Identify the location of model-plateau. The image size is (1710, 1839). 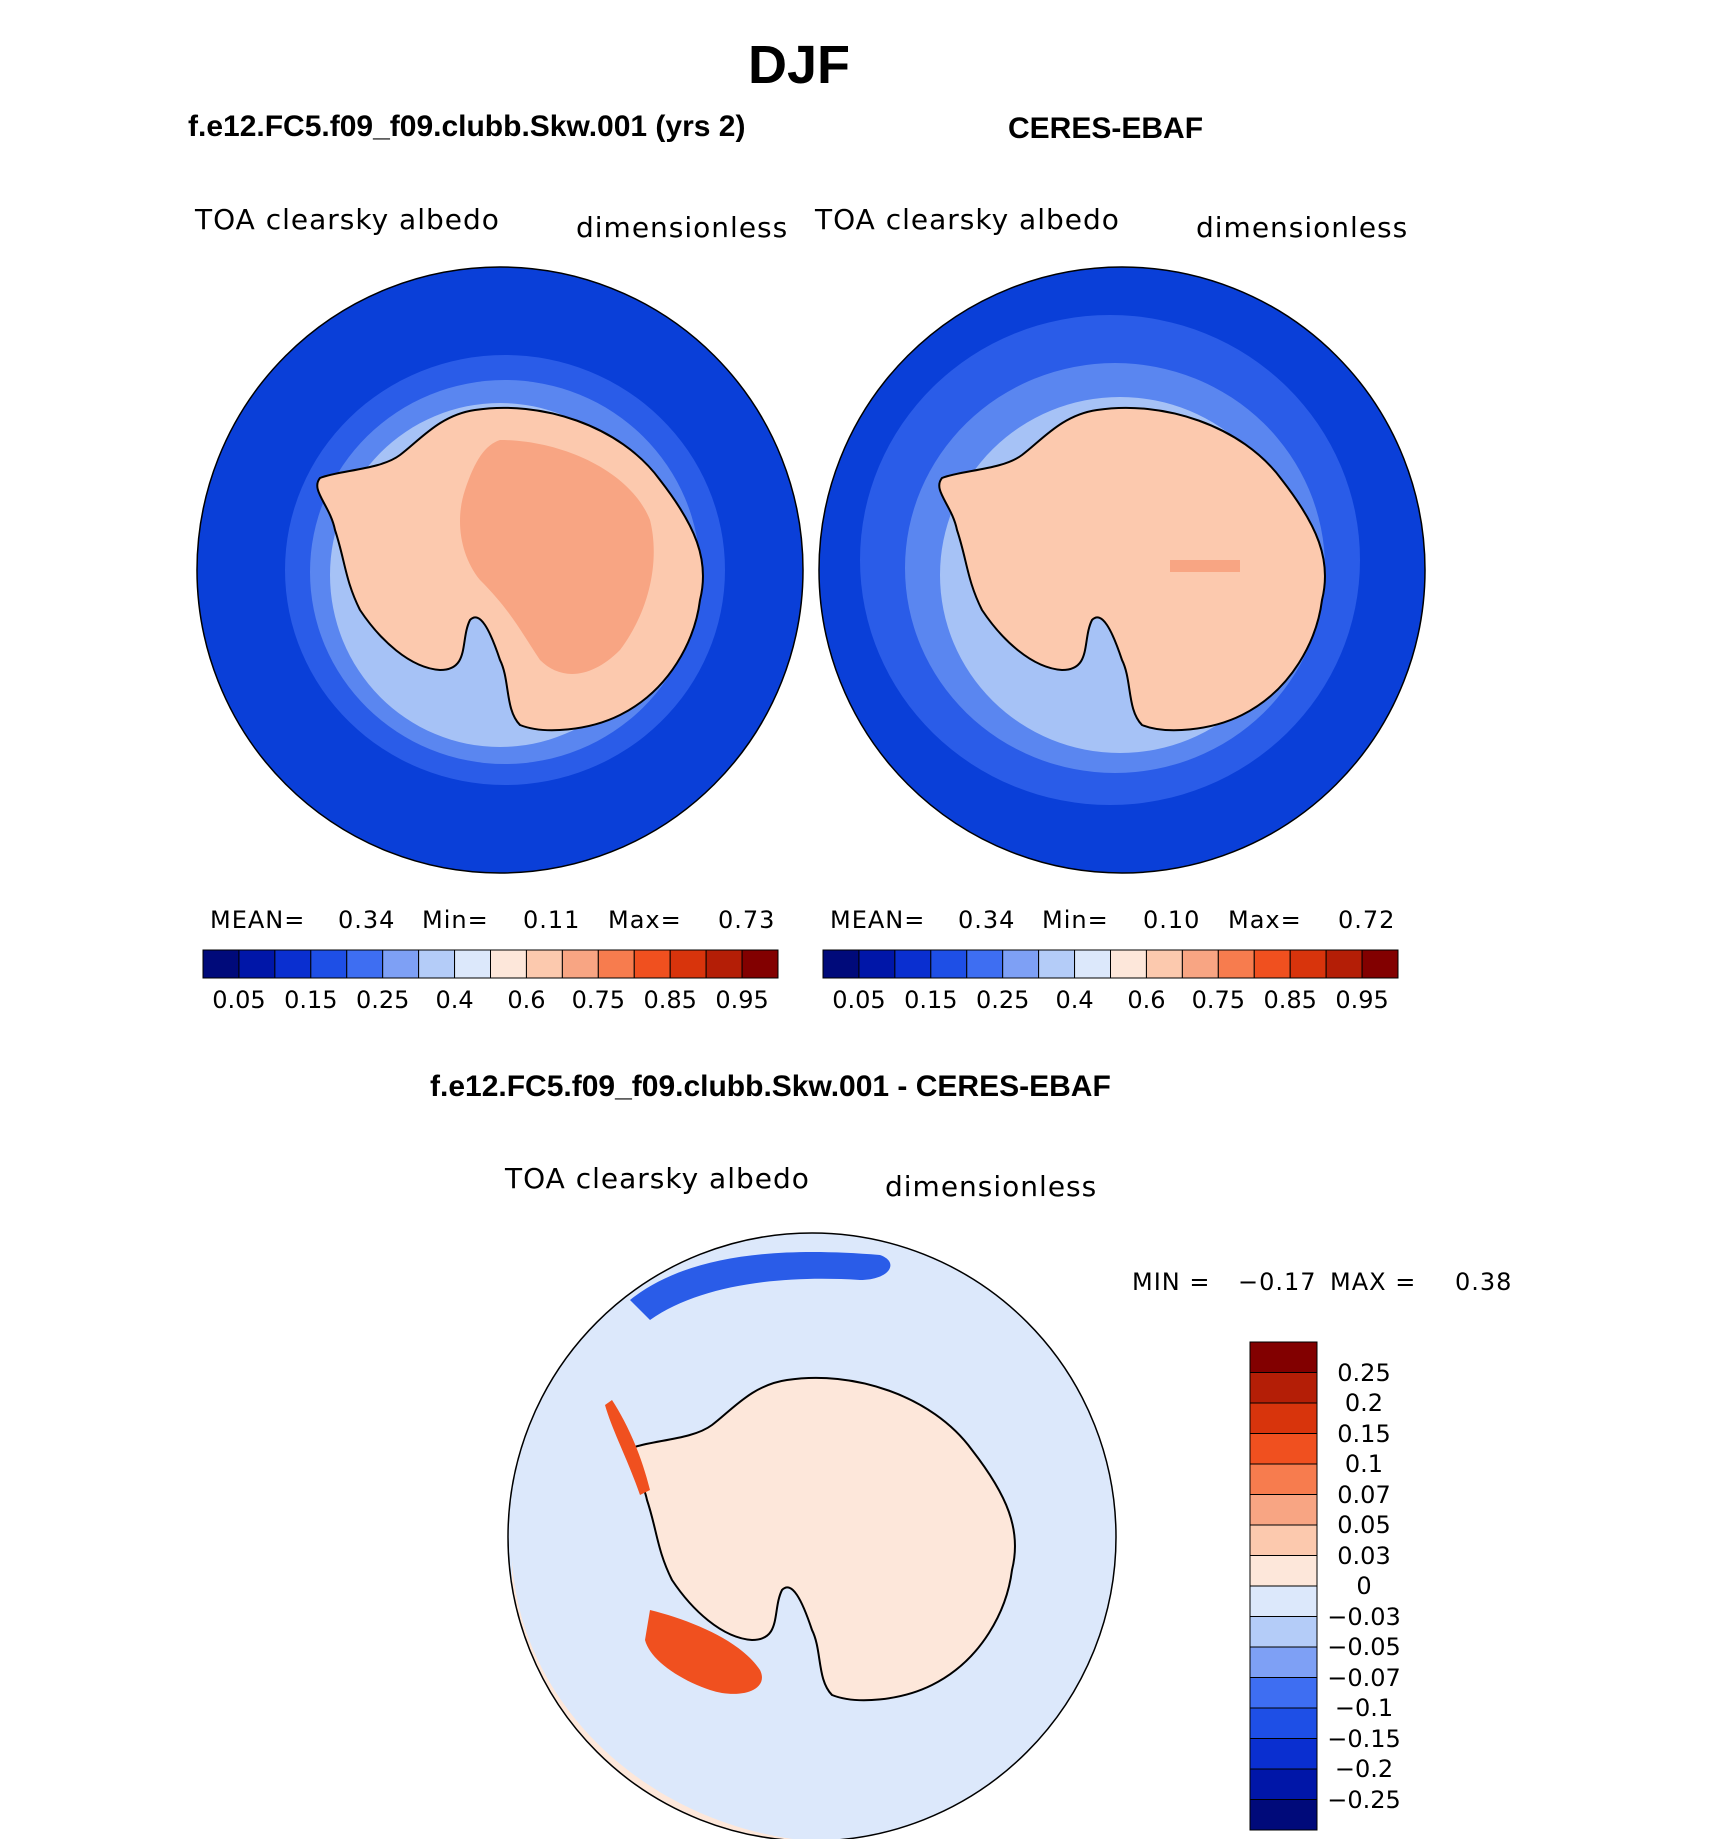
(557, 557).